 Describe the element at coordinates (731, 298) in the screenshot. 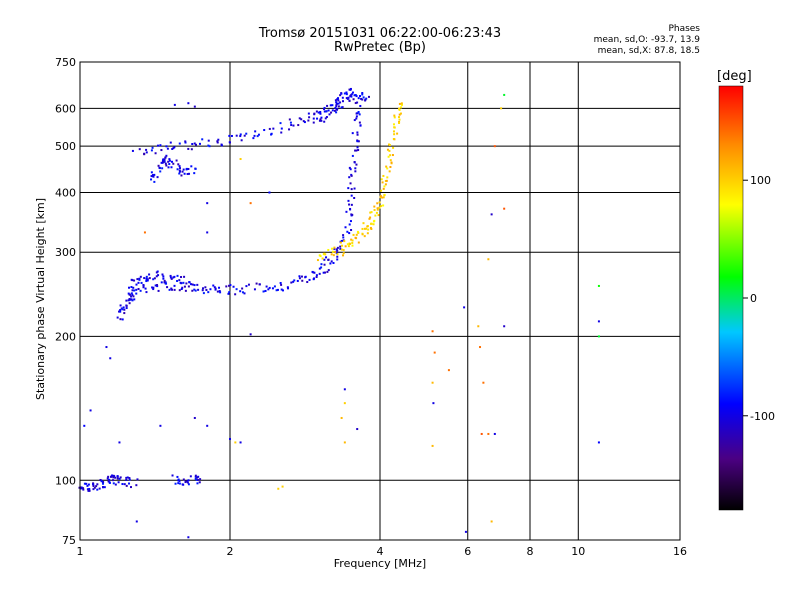

I see `colorbar` at that location.